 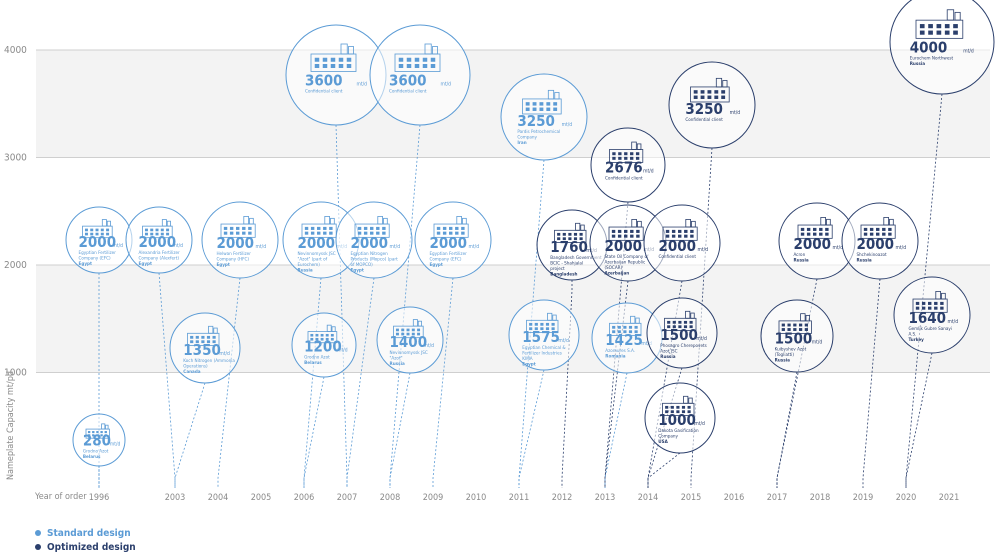 What do you see at coordinates (906, 498) in the screenshot?
I see `x-tick-2020: 2020` at bounding box center [906, 498].